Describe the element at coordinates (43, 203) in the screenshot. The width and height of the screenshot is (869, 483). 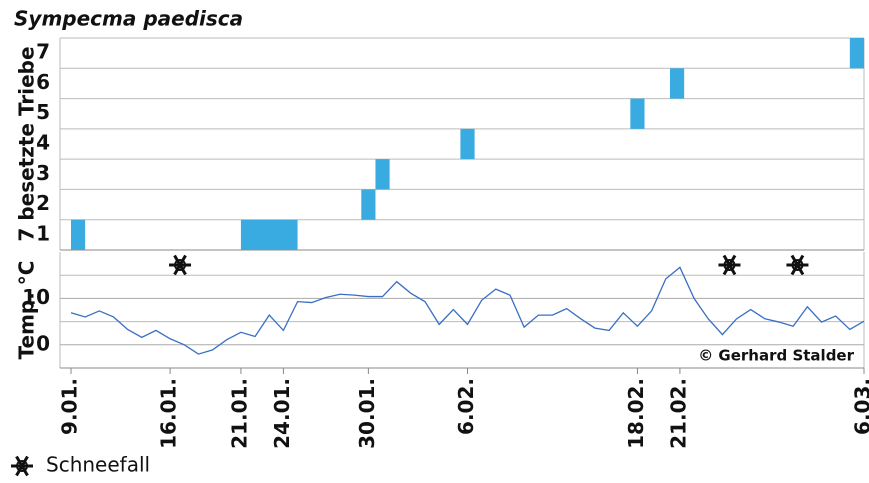
I see `y-tick-label: 2` at that location.